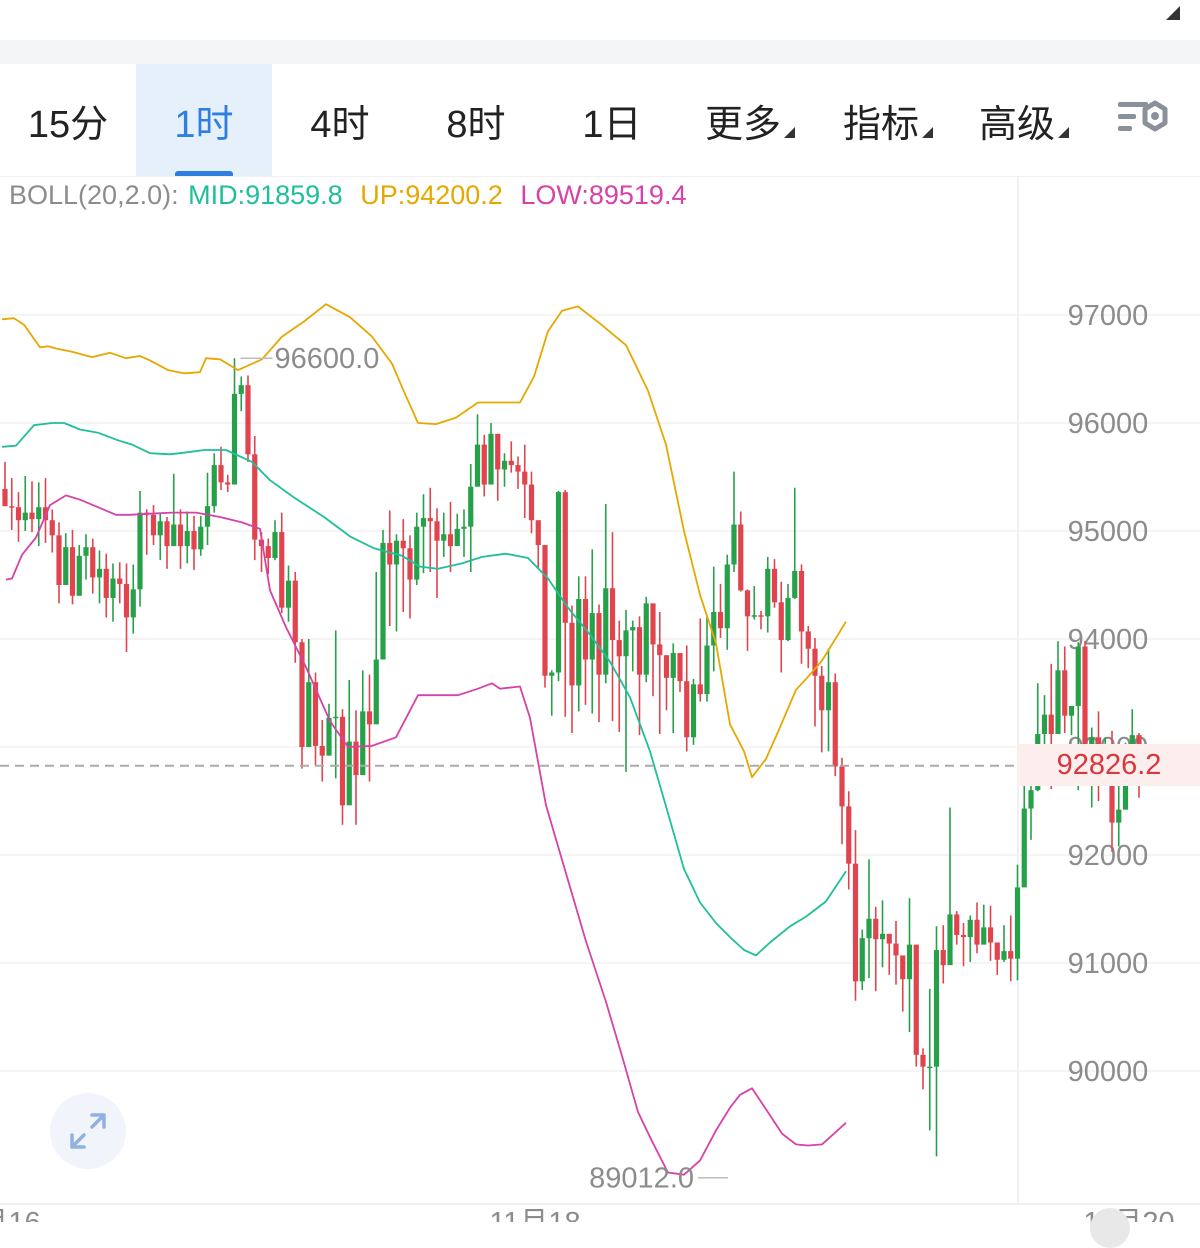 The image size is (1200, 1248). I want to click on annotation-high-label: 96600.0, so click(327, 359).